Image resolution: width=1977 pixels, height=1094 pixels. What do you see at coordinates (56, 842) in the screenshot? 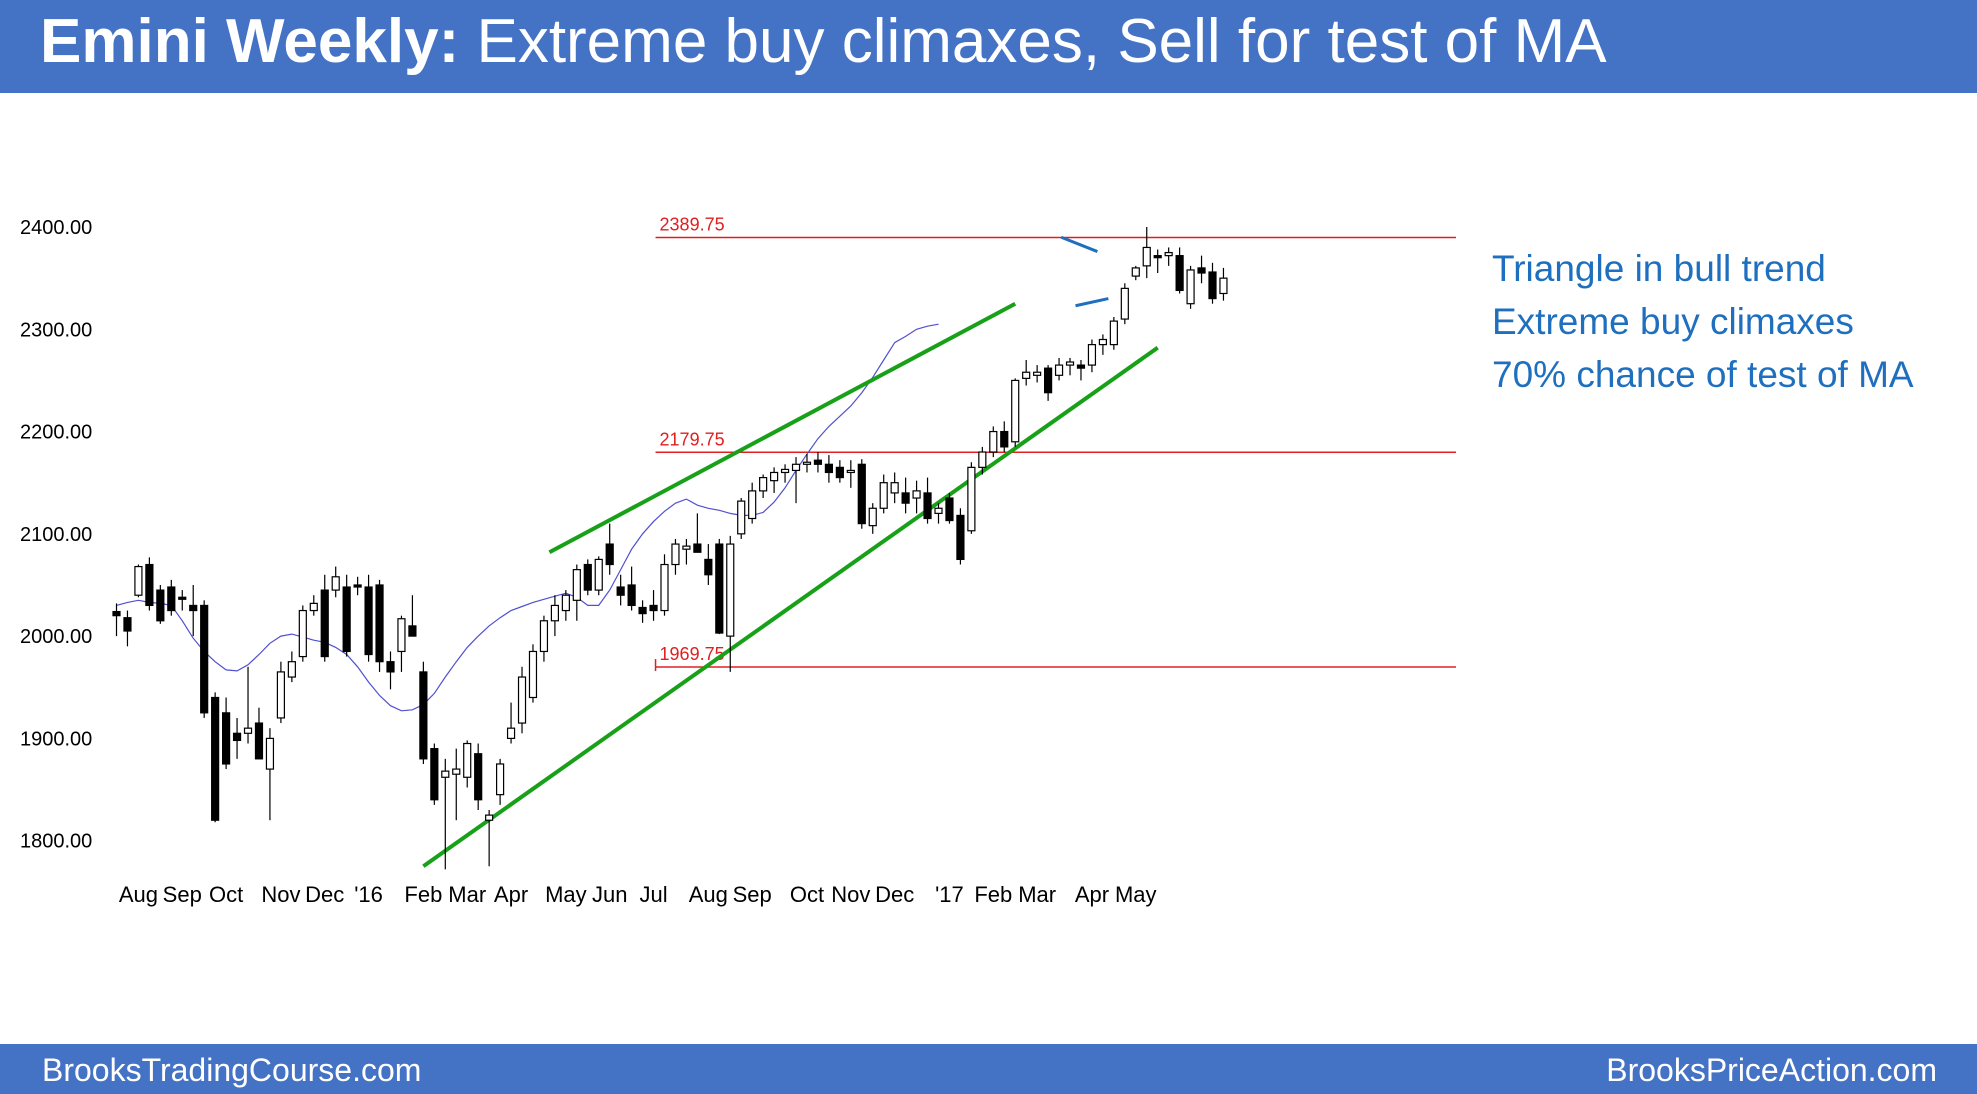
I see `y-tick-label: 1800.00` at bounding box center [56, 842].